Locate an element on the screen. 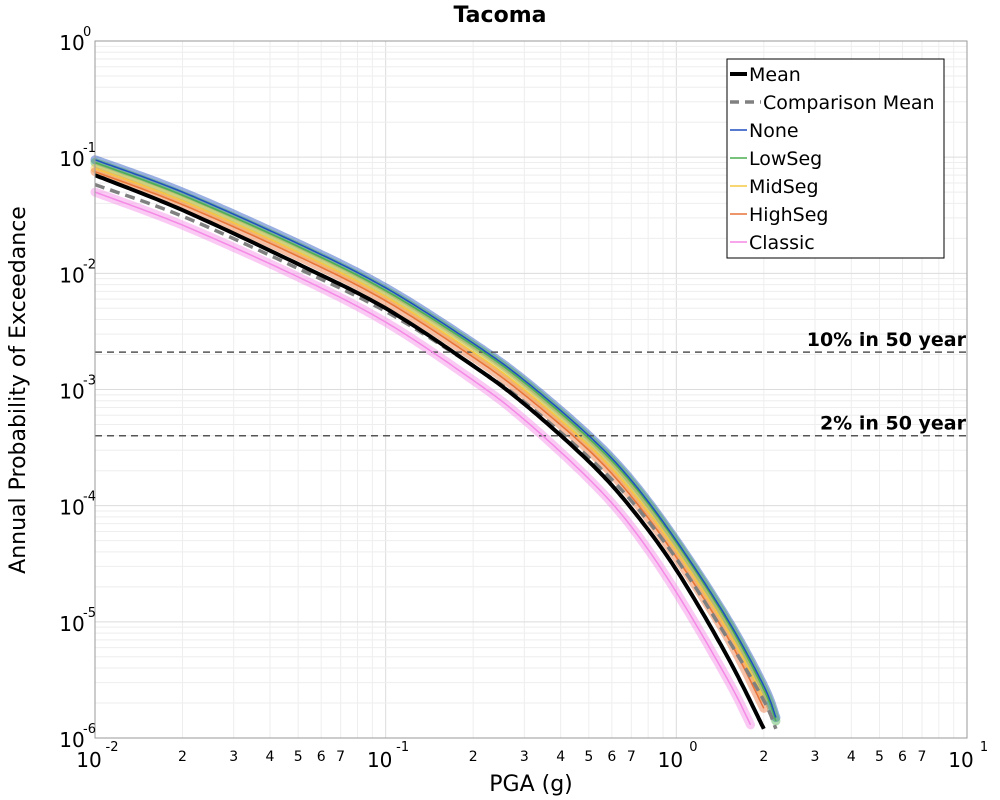  y-tick-exponent: -2 is located at coordinates (89, 264).